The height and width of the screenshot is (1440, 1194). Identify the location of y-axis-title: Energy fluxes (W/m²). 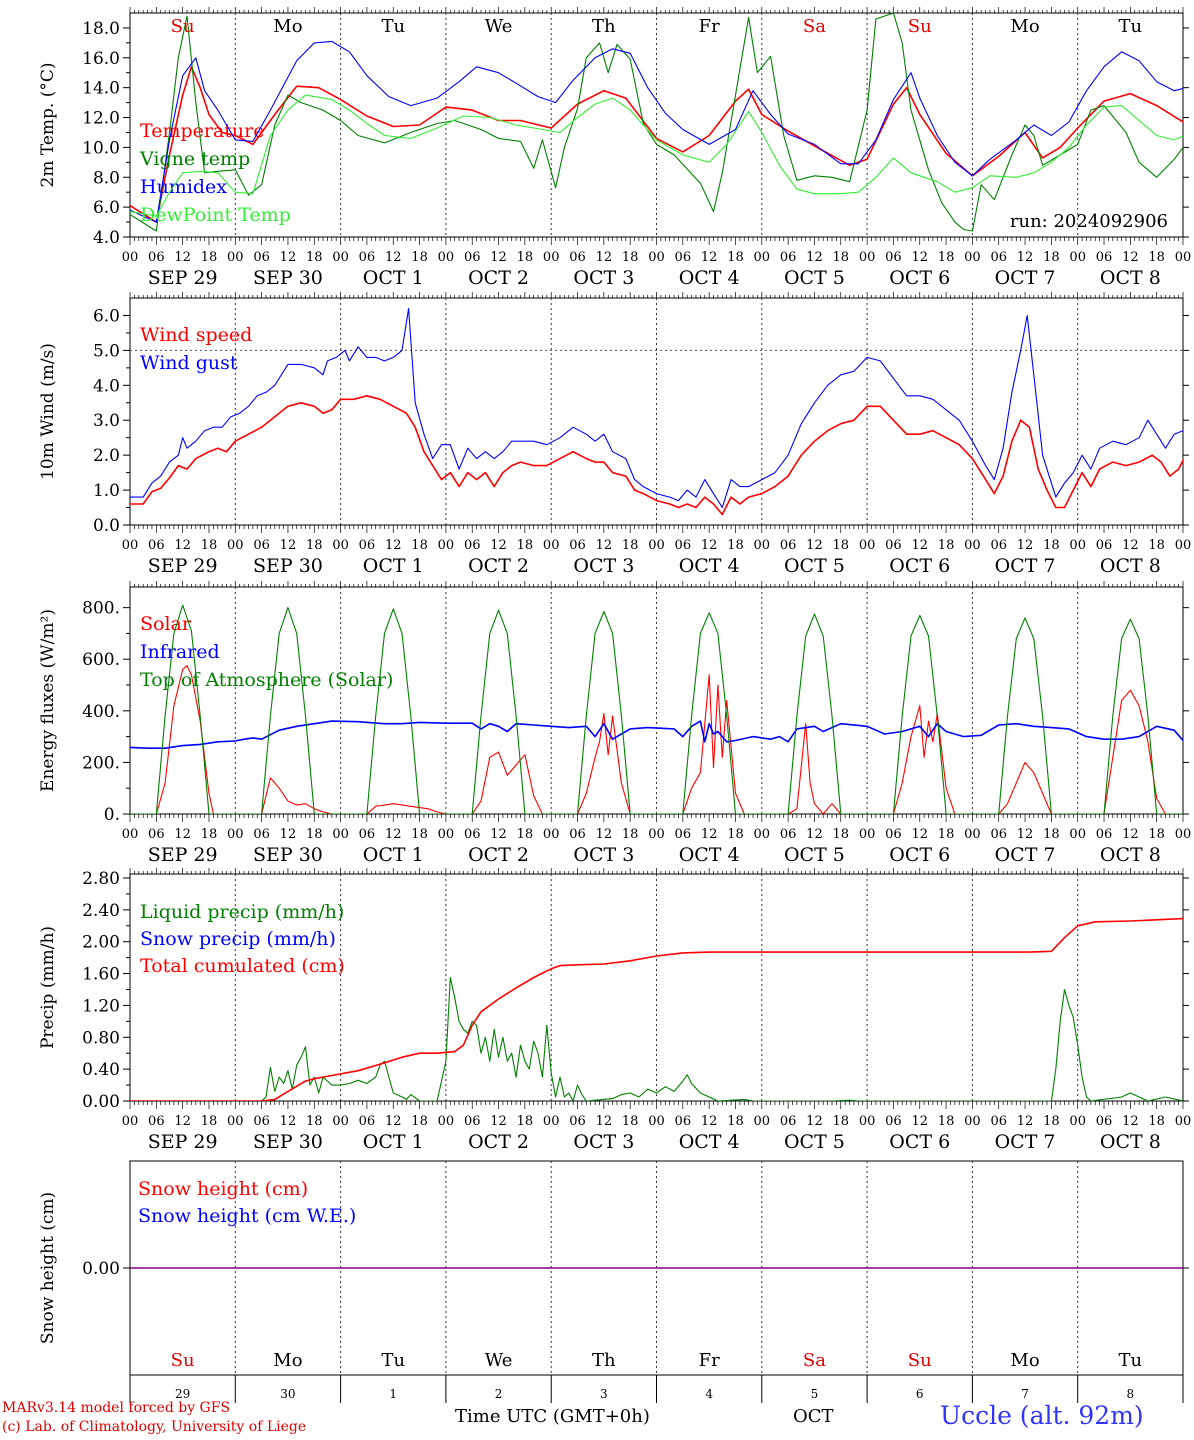
(48, 700).